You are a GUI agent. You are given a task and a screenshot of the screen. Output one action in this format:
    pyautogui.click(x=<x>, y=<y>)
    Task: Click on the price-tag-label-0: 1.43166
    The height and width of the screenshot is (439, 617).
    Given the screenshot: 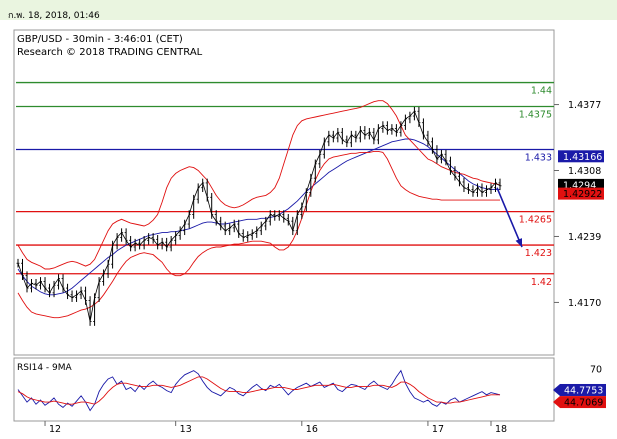 What is the action you would take?
    pyautogui.click(x=582, y=157)
    